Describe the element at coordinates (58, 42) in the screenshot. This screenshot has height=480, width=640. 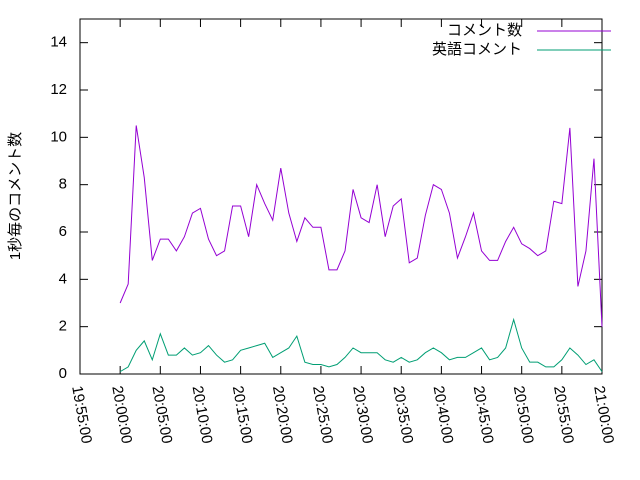
I see `y-tick-label: 14` at that location.